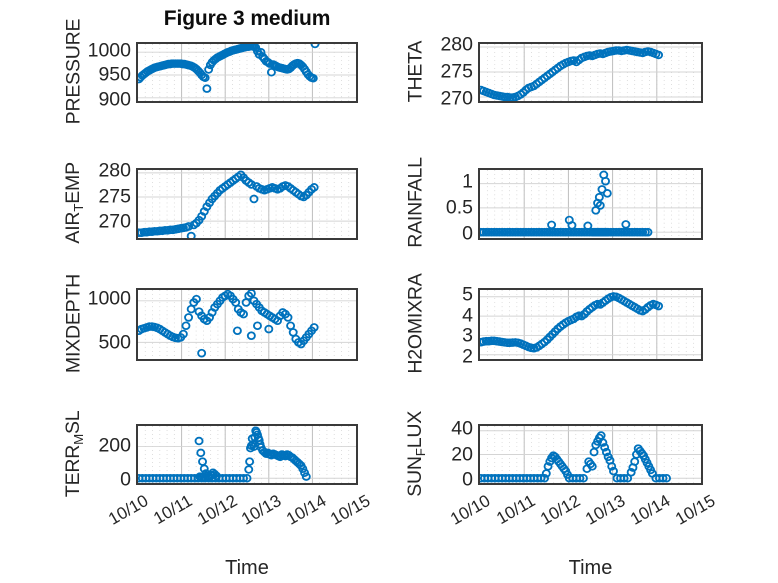 The width and height of the screenshot is (778, 583). Describe the element at coordinates (572, 322) in the screenshot. I see `data-series-h2omixra` at that location.